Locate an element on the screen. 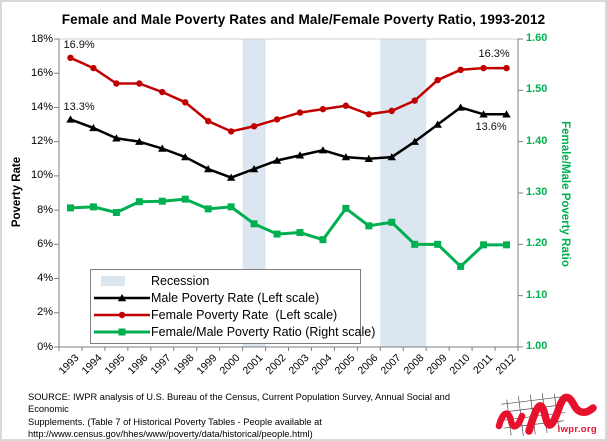 The width and height of the screenshot is (607, 441). iwpr-logo: iwpr.org is located at coordinates (546, 412).